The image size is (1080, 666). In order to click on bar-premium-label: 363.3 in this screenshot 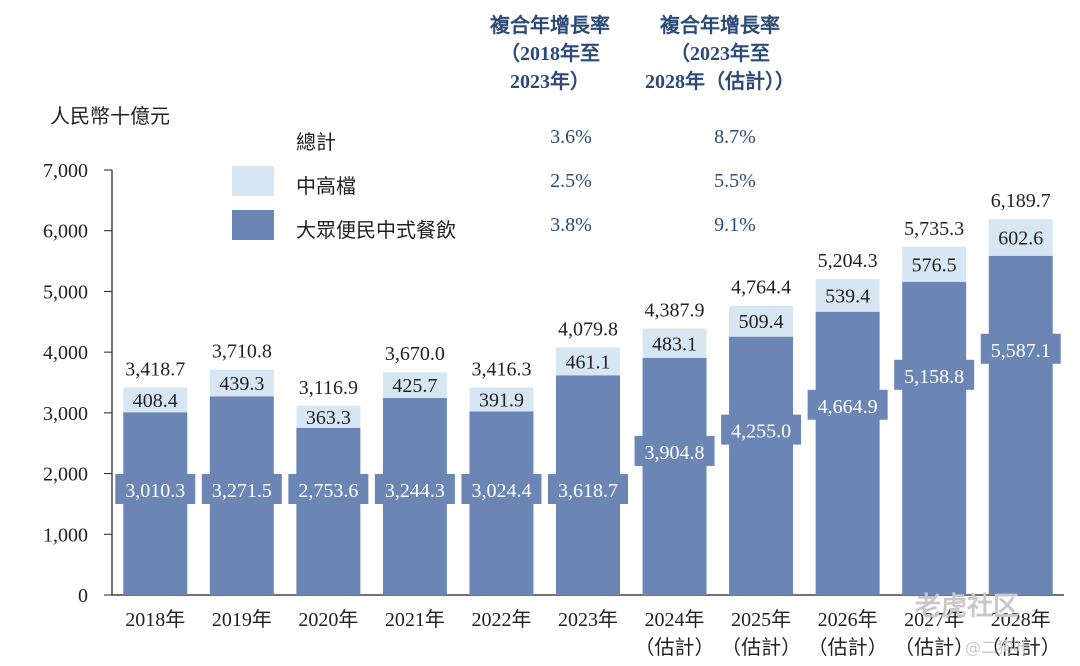, I will do `click(328, 418)`.